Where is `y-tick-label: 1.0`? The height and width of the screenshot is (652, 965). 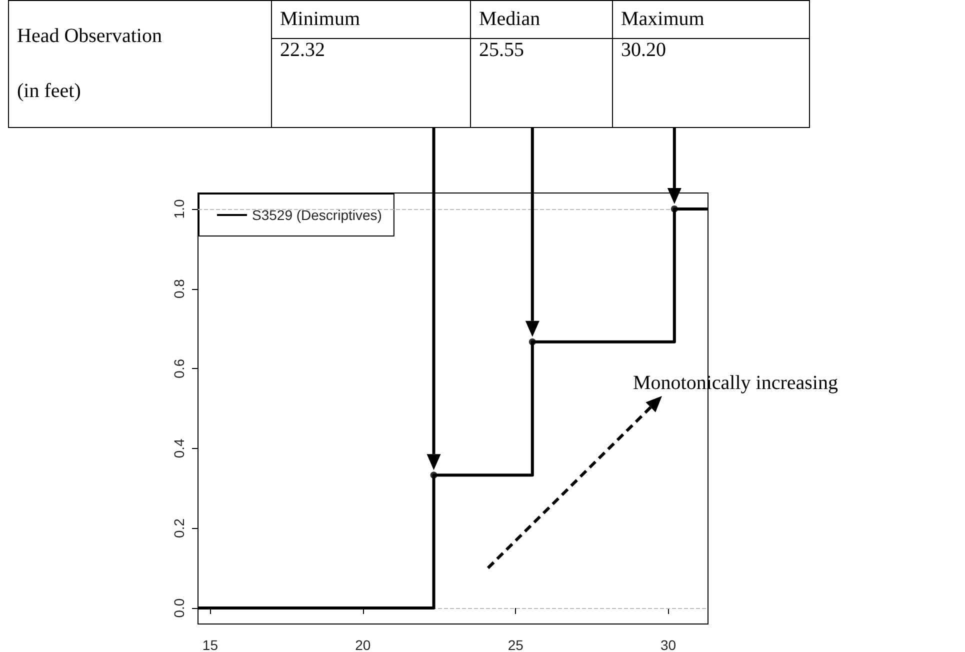
y-tick-label: 1.0 is located at coordinates (179, 209).